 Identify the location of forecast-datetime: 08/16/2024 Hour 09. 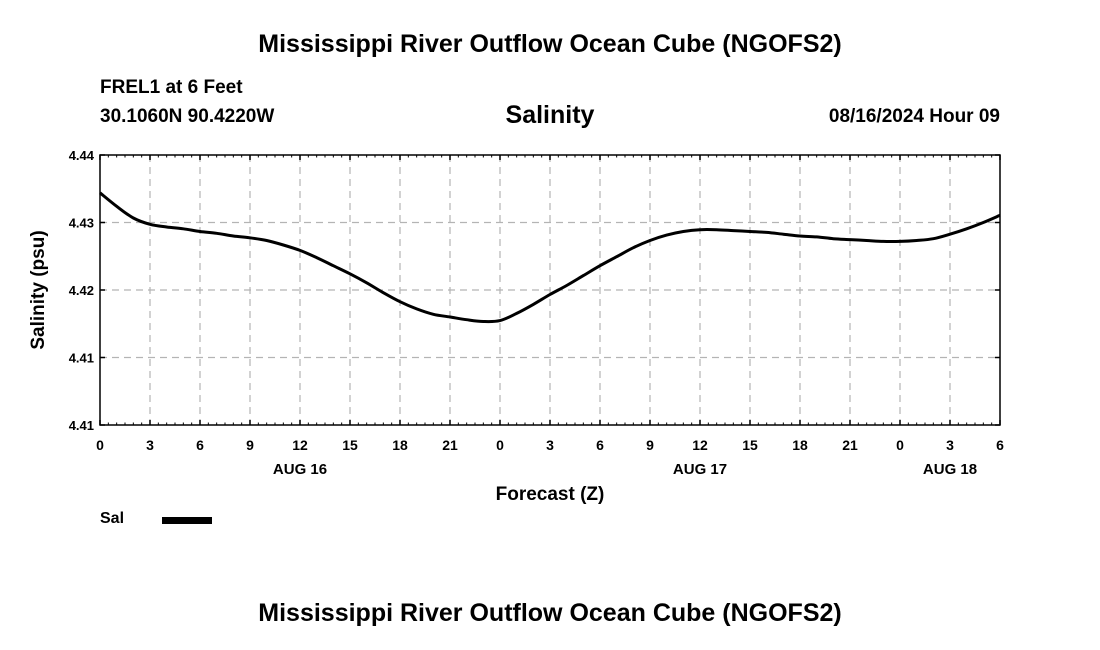
(914, 116).